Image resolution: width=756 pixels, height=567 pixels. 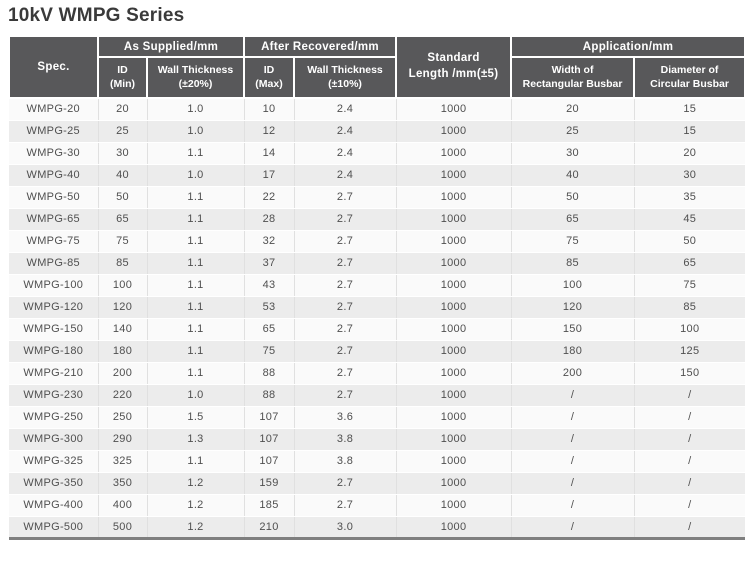 What do you see at coordinates (345, 461) in the screenshot?
I see `cell-wall-thickness-10: 3.8` at bounding box center [345, 461].